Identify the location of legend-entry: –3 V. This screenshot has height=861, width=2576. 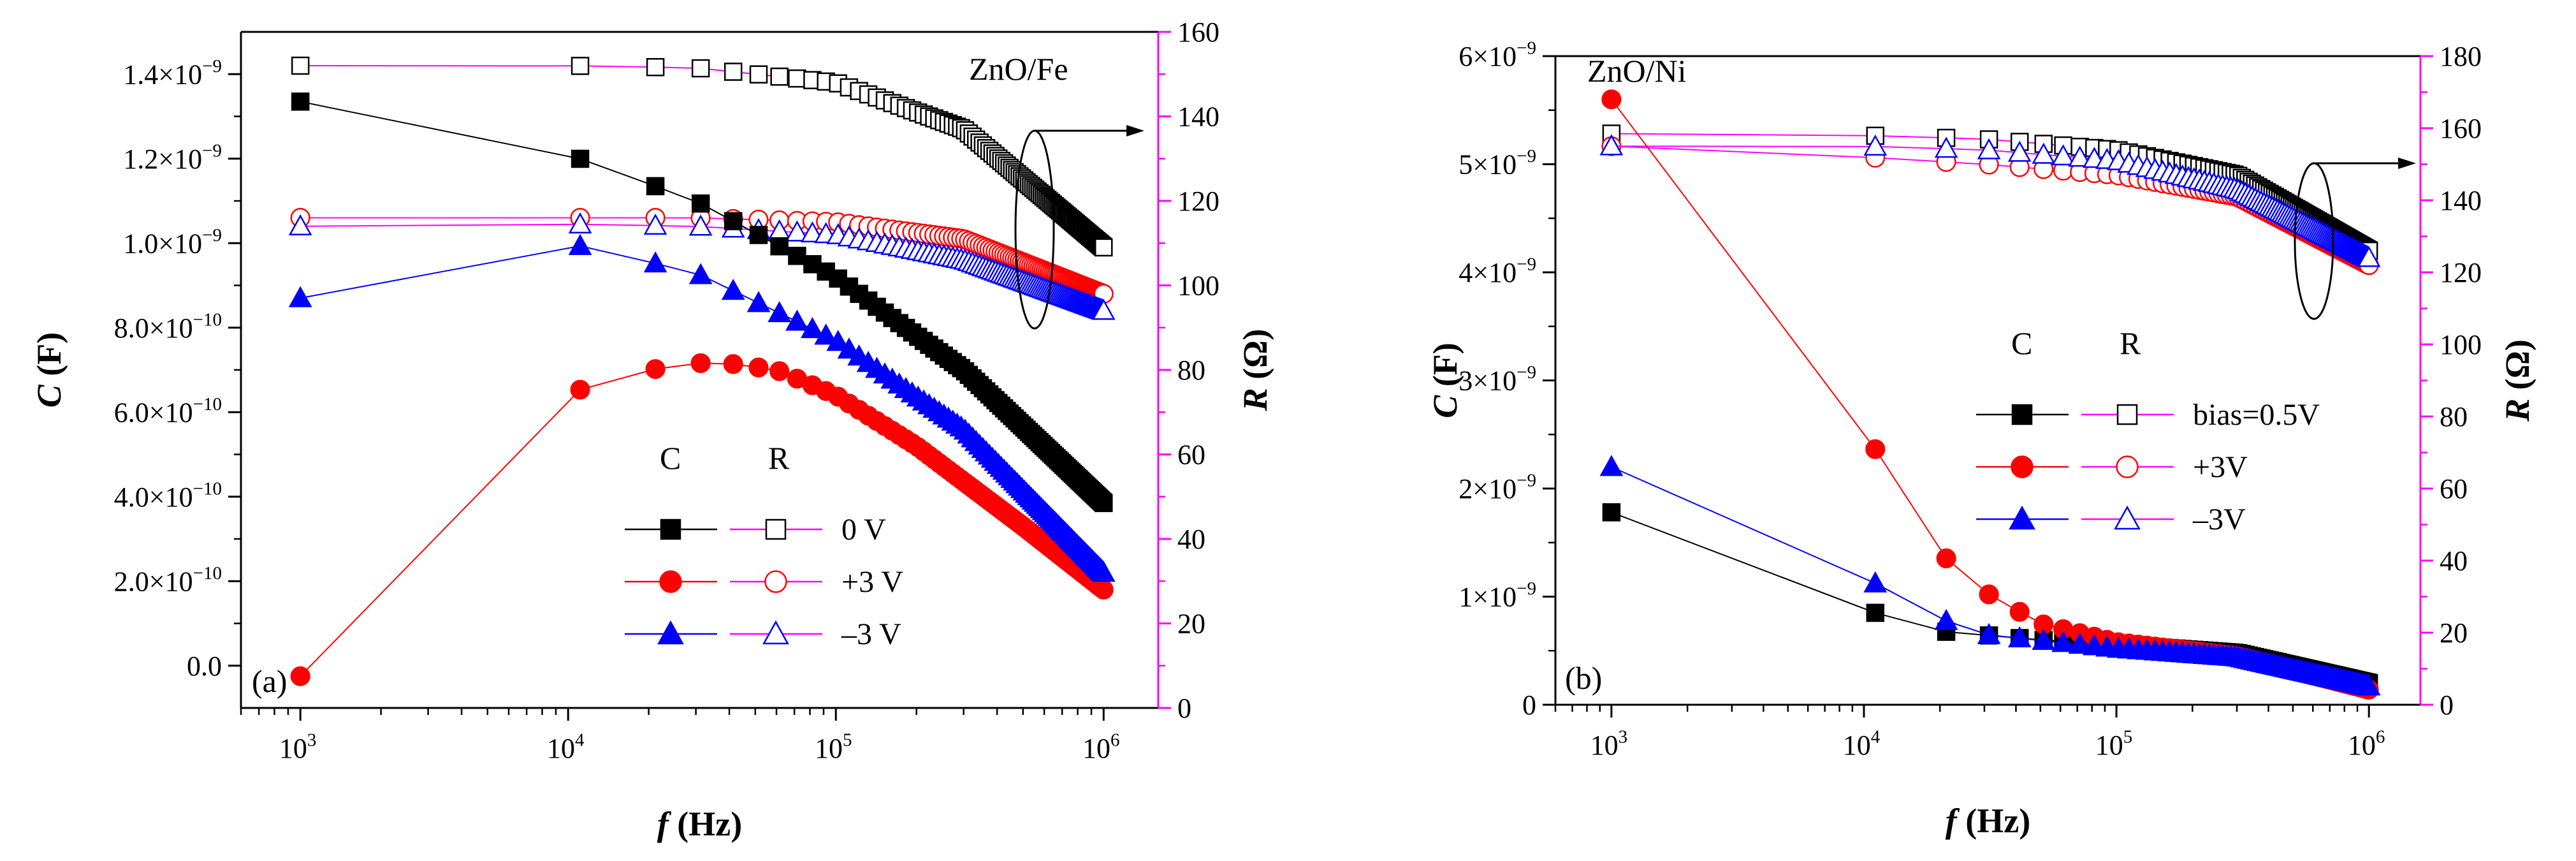
(763, 634).